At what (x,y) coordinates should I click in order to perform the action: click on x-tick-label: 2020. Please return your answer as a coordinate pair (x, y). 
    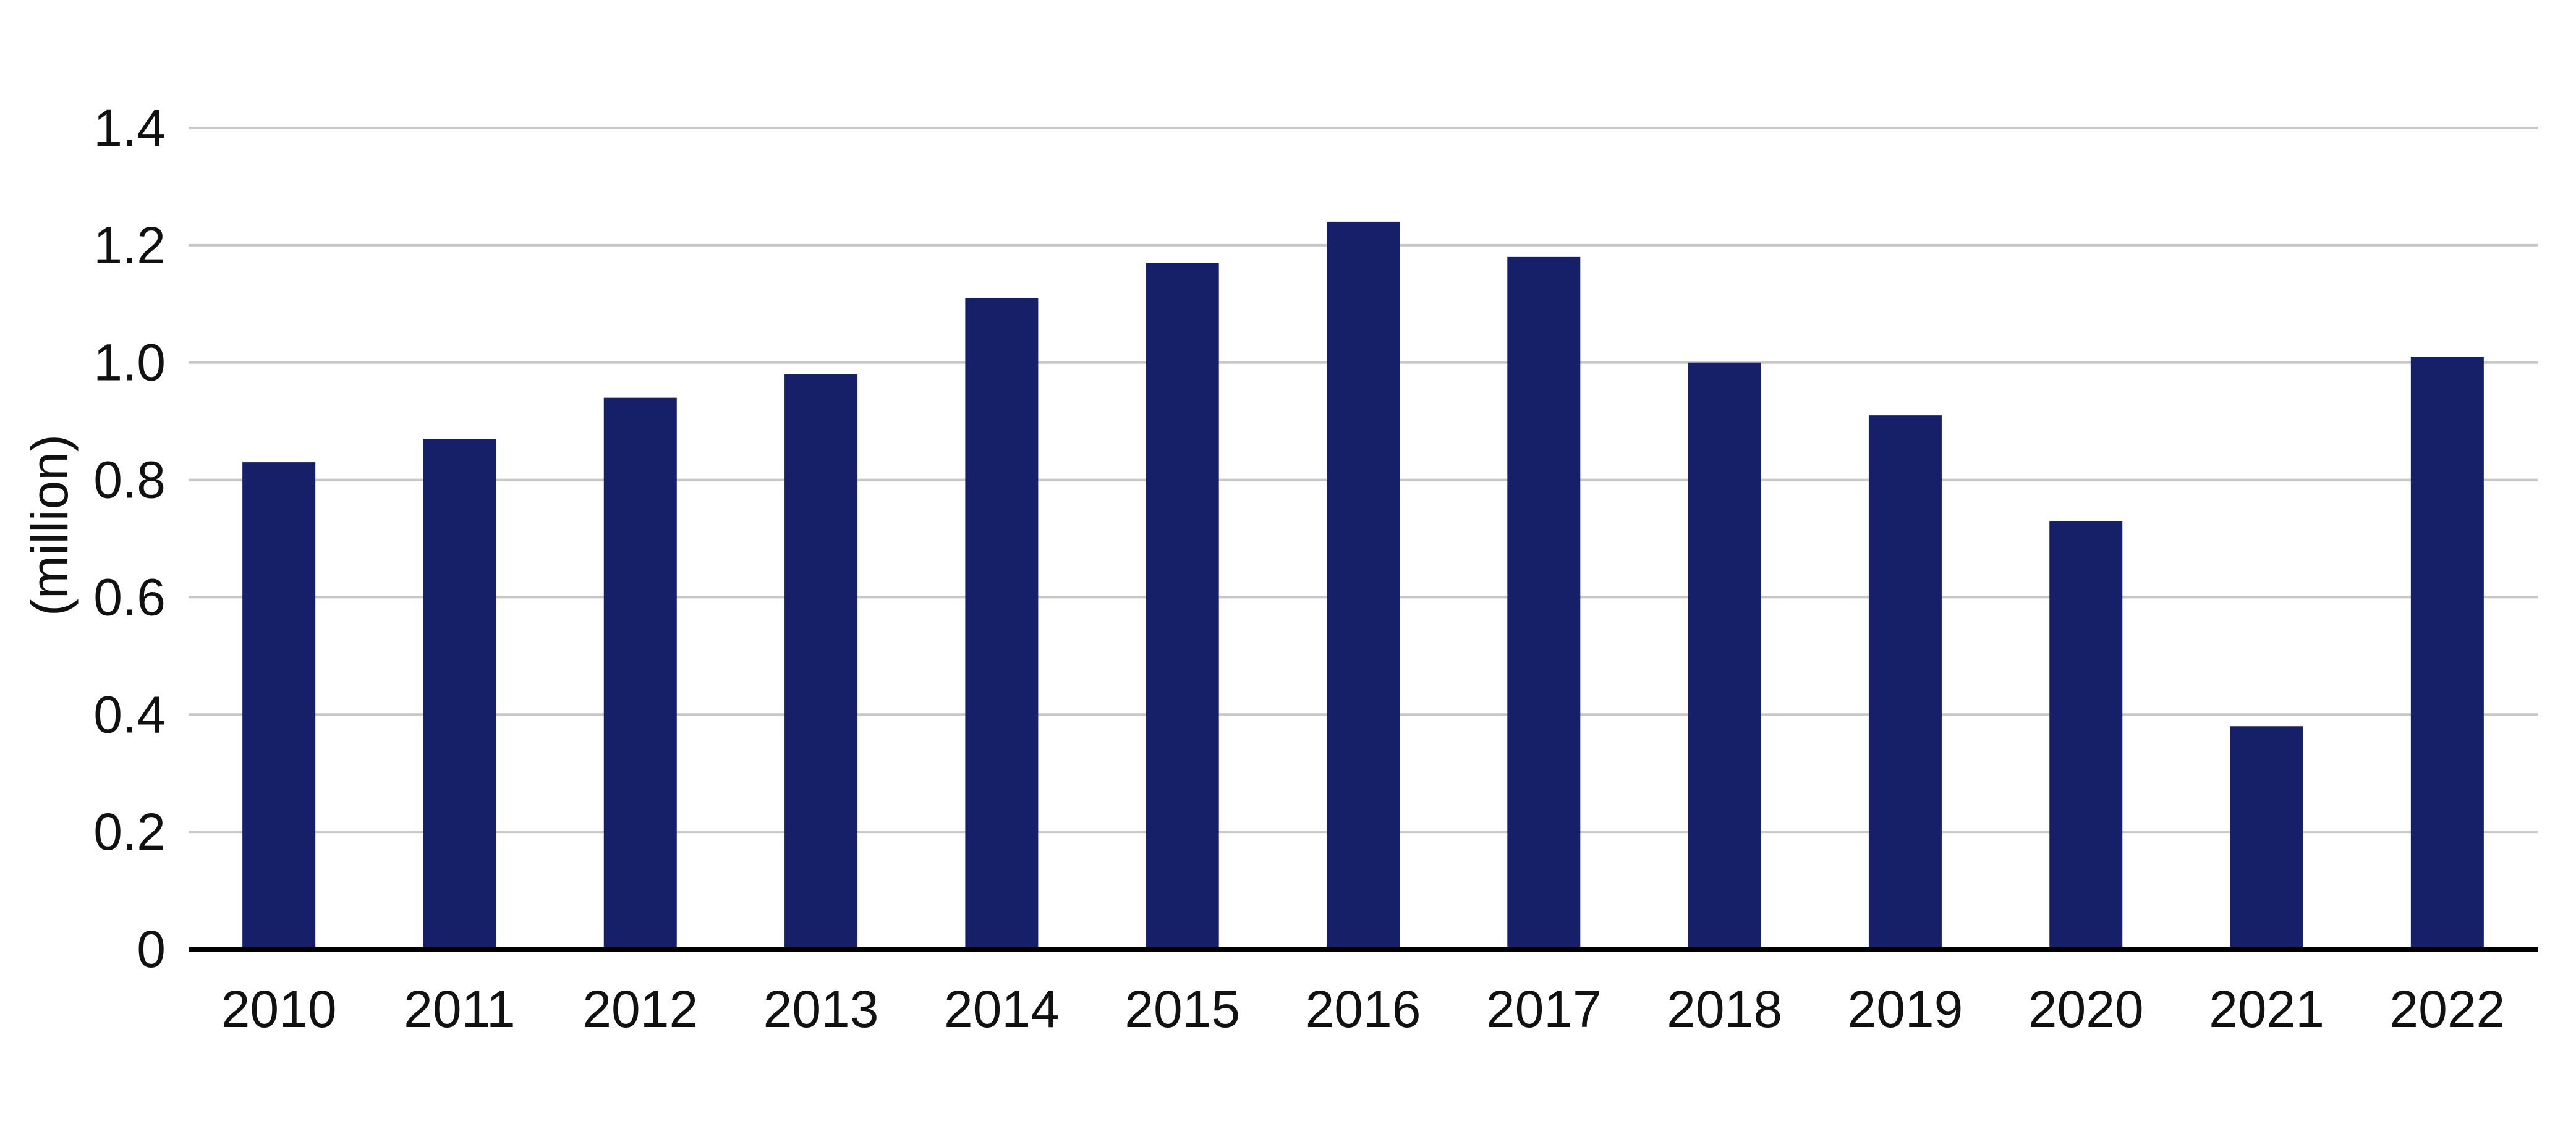
    Looking at the image, I should click on (2086, 1009).